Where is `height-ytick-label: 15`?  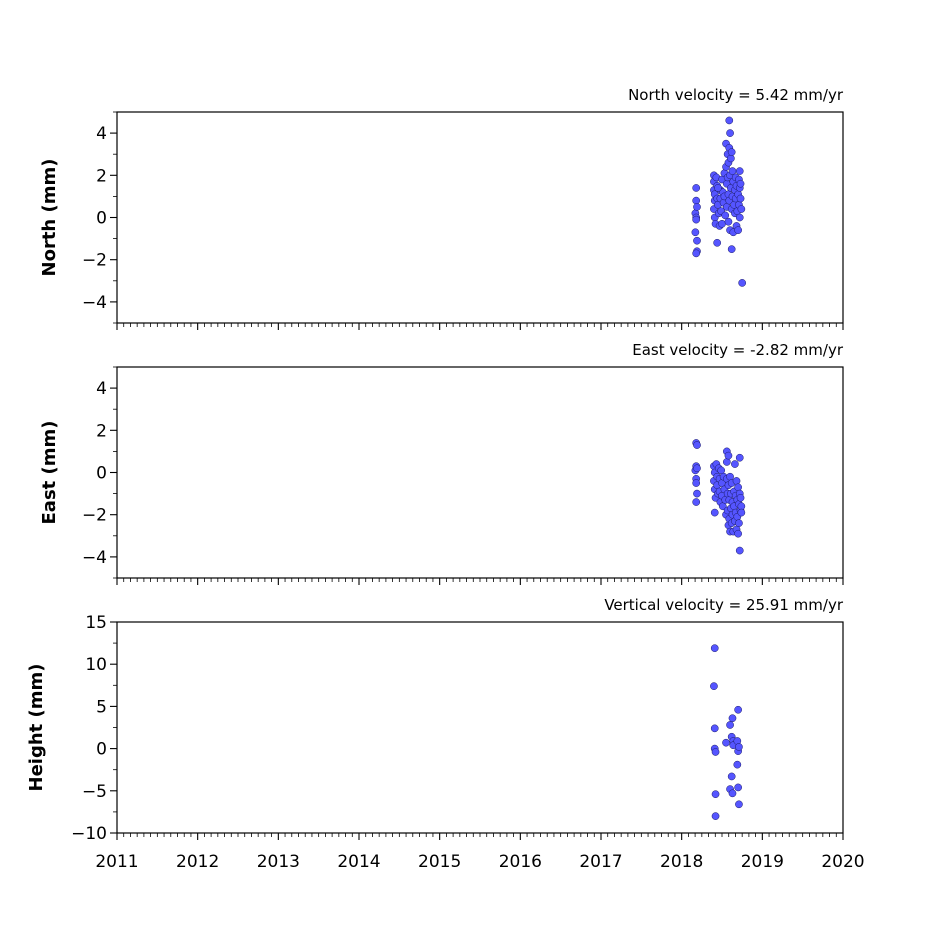
height-ytick-label: 15 is located at coordinates (96, 623).